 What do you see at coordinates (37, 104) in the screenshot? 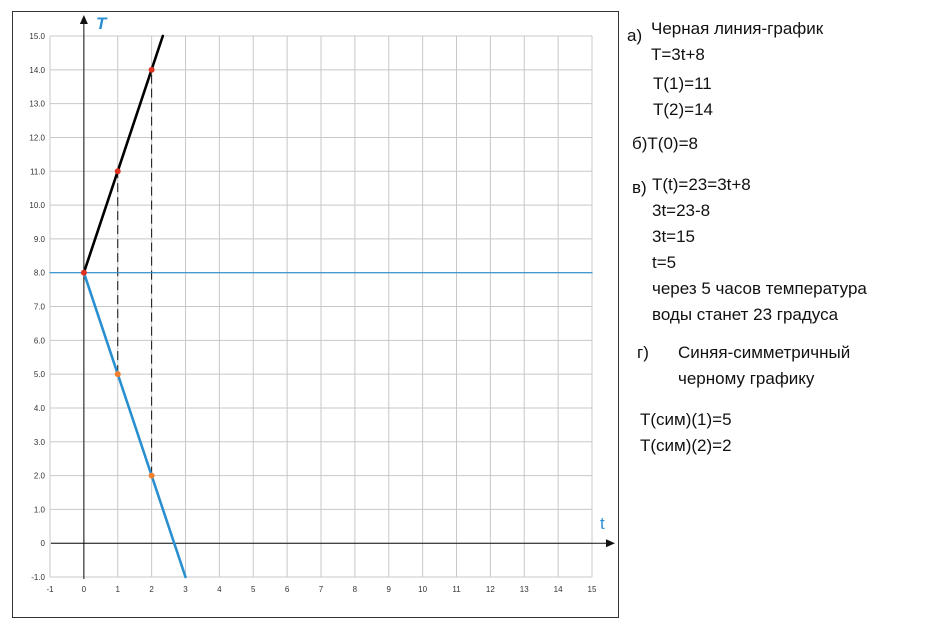
I see `y-tick-label: 13.0` at bounding box center [37, 104].